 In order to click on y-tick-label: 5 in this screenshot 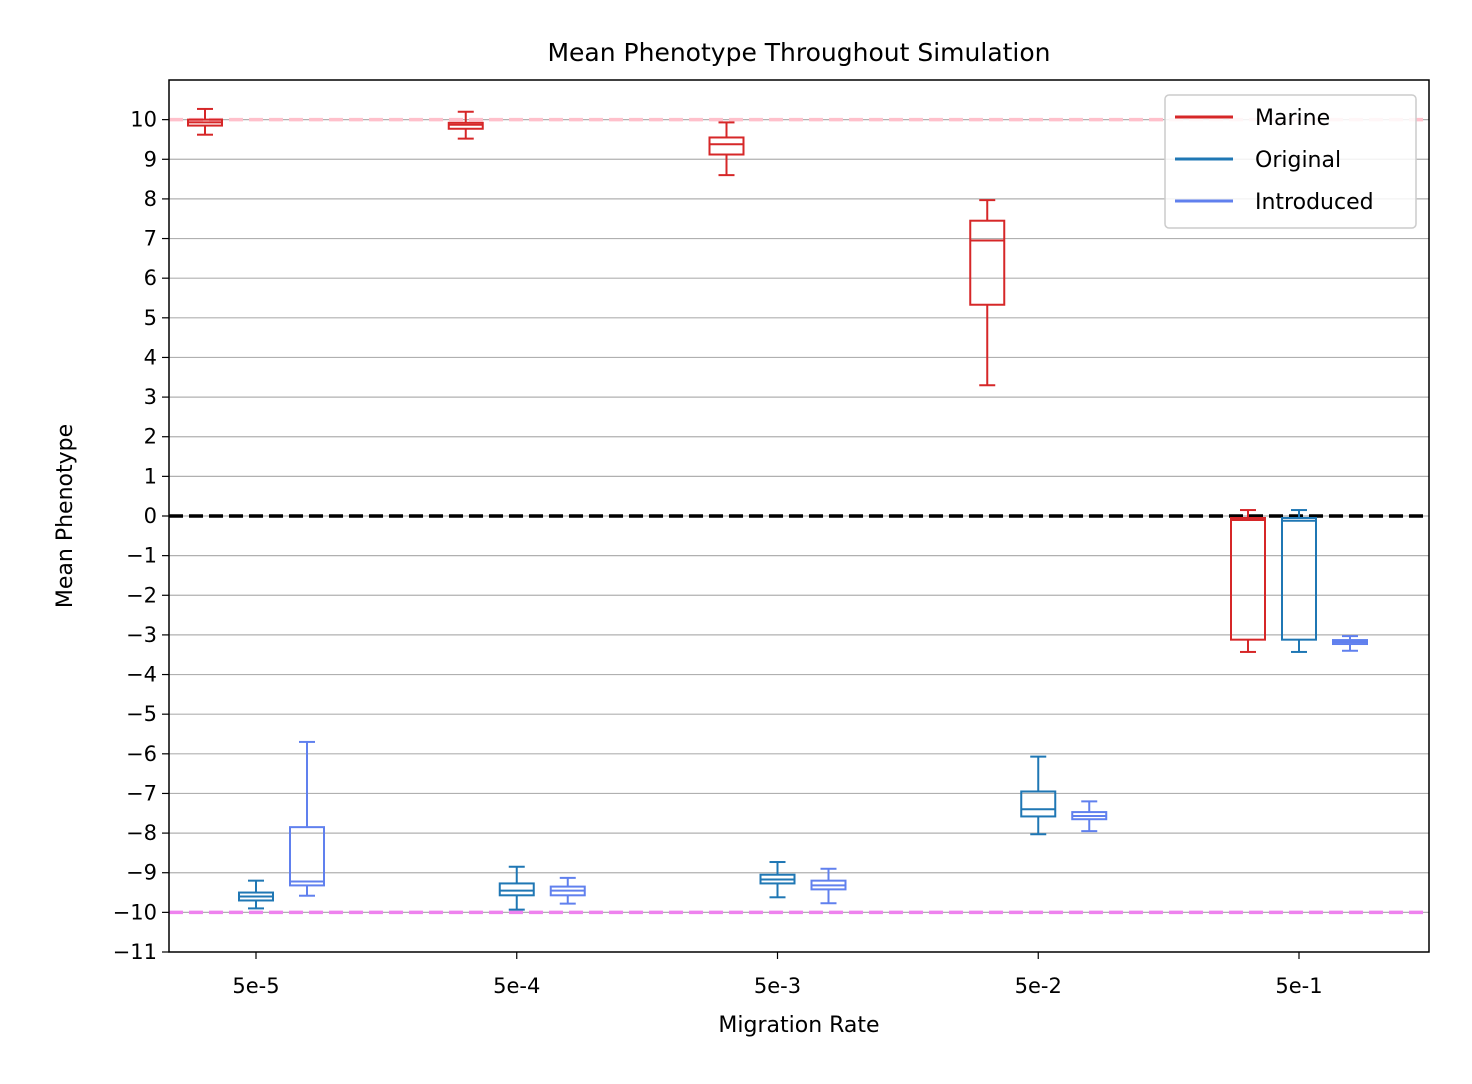, I will do `click(150, 318)`.